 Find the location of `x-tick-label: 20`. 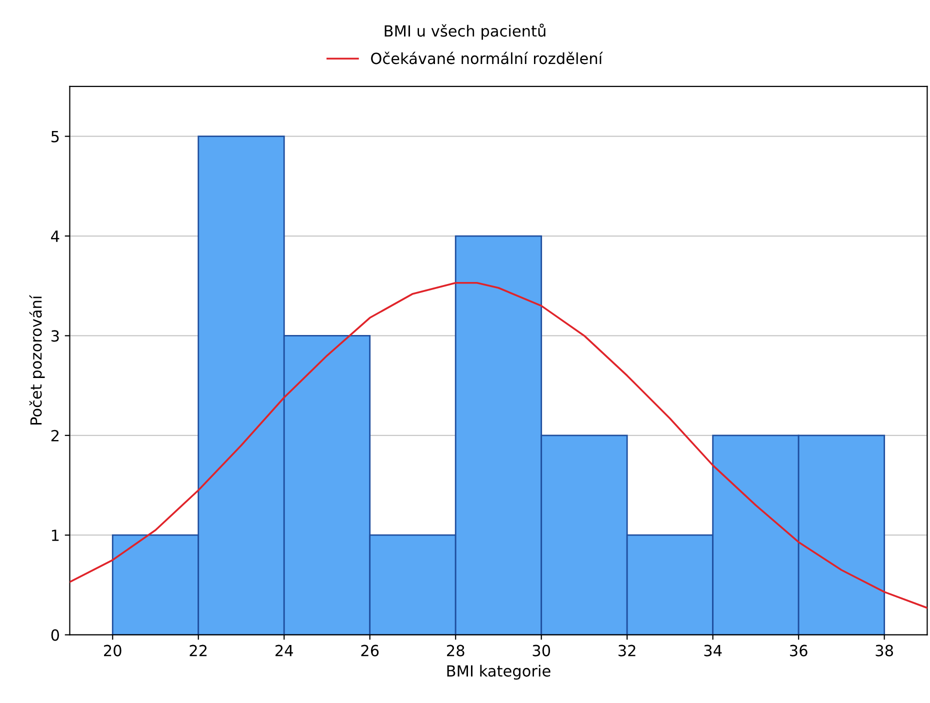

x-tick-label: 20 is located at coordinates (113, 650).